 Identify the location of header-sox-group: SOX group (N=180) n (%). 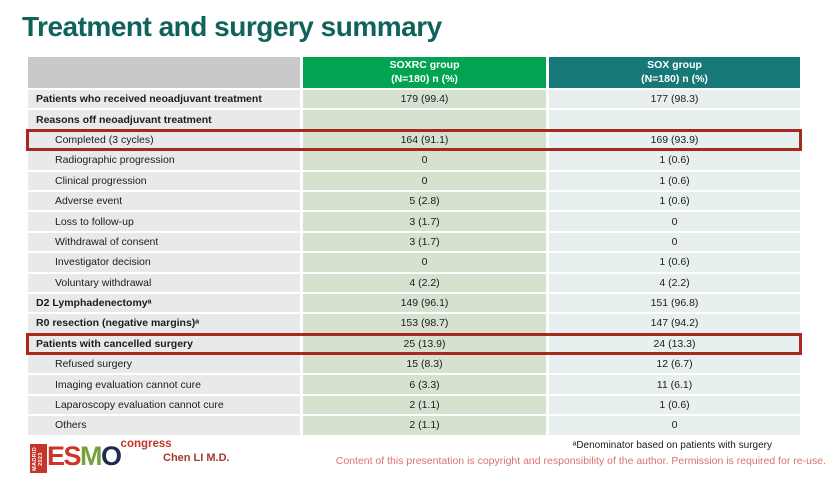
(674, 72).